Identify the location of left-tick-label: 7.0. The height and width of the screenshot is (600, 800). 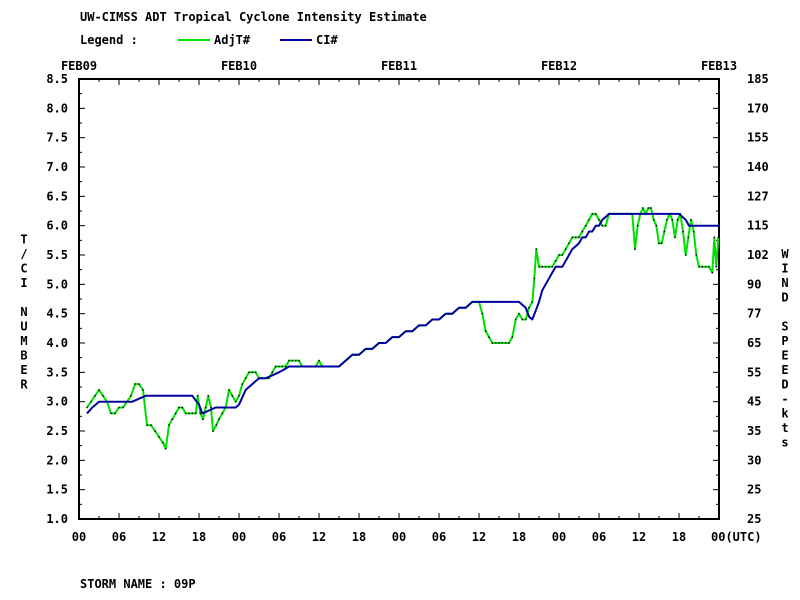
(57, 167).